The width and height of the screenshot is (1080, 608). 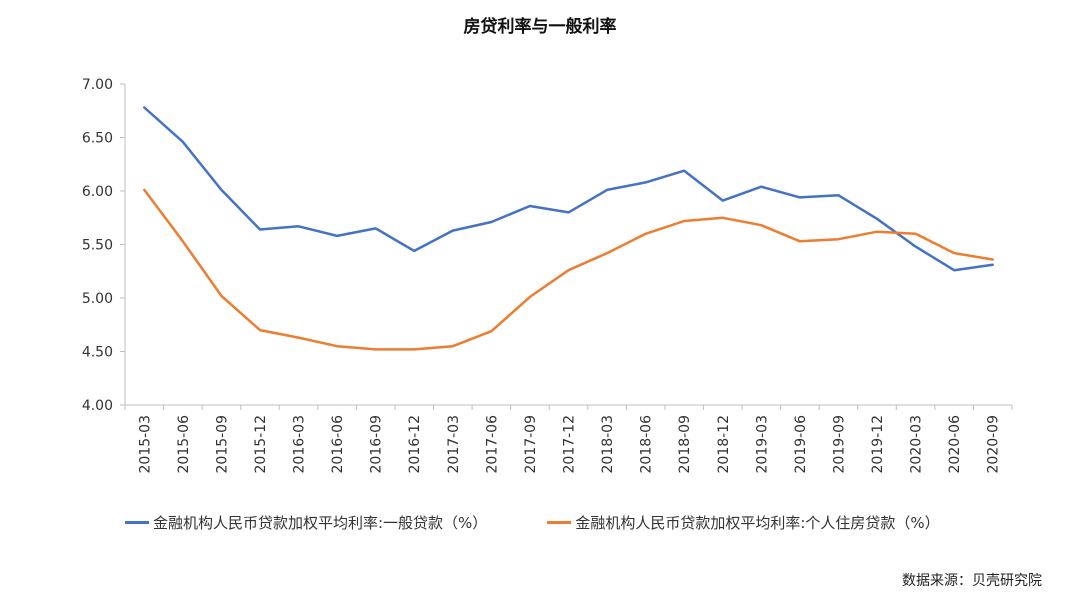 I want to click on y-tick-label: 5.00, so click(x=97, y=299).